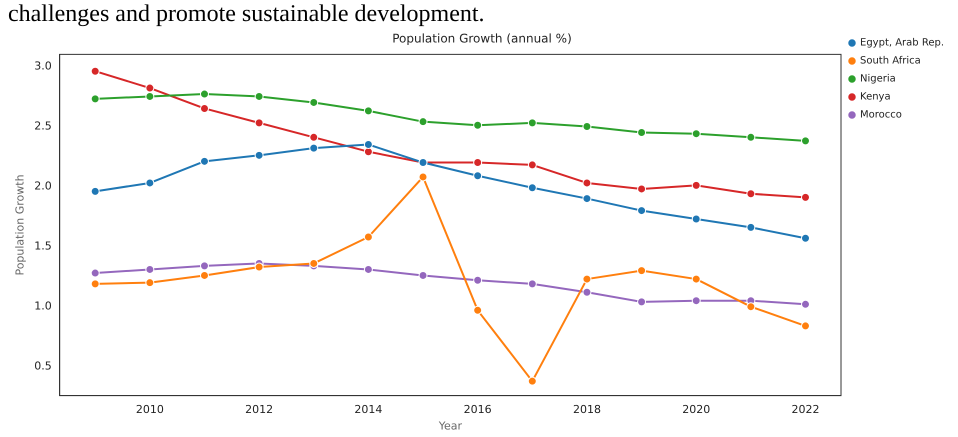  What do you see at coordinates (890, 61) in the screenshot?
I see `legend-label: South Africa` at bounding box center [890, 61].